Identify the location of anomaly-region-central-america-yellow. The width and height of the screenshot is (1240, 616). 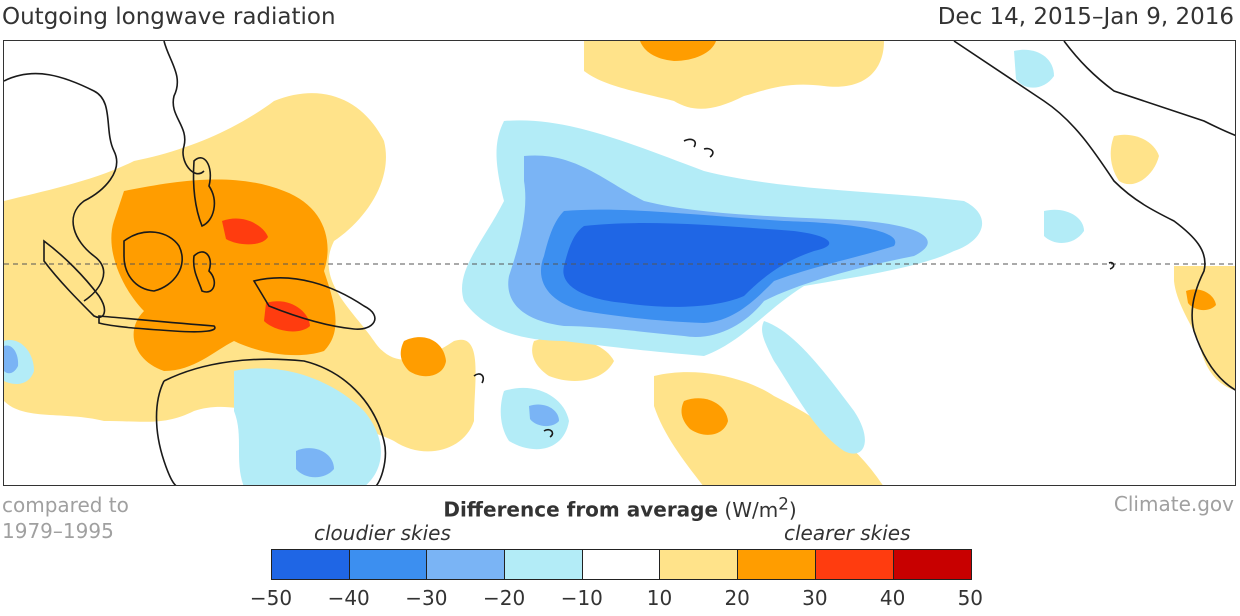
(1134, 159).